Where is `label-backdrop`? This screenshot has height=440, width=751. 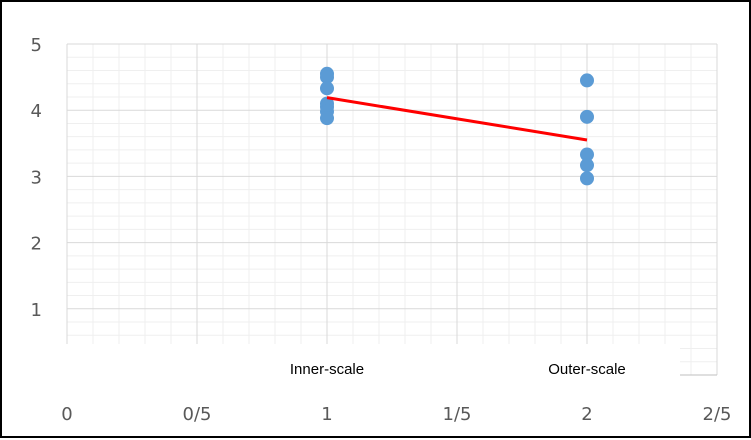 label-backdrop is located at coordinates (360, 366).